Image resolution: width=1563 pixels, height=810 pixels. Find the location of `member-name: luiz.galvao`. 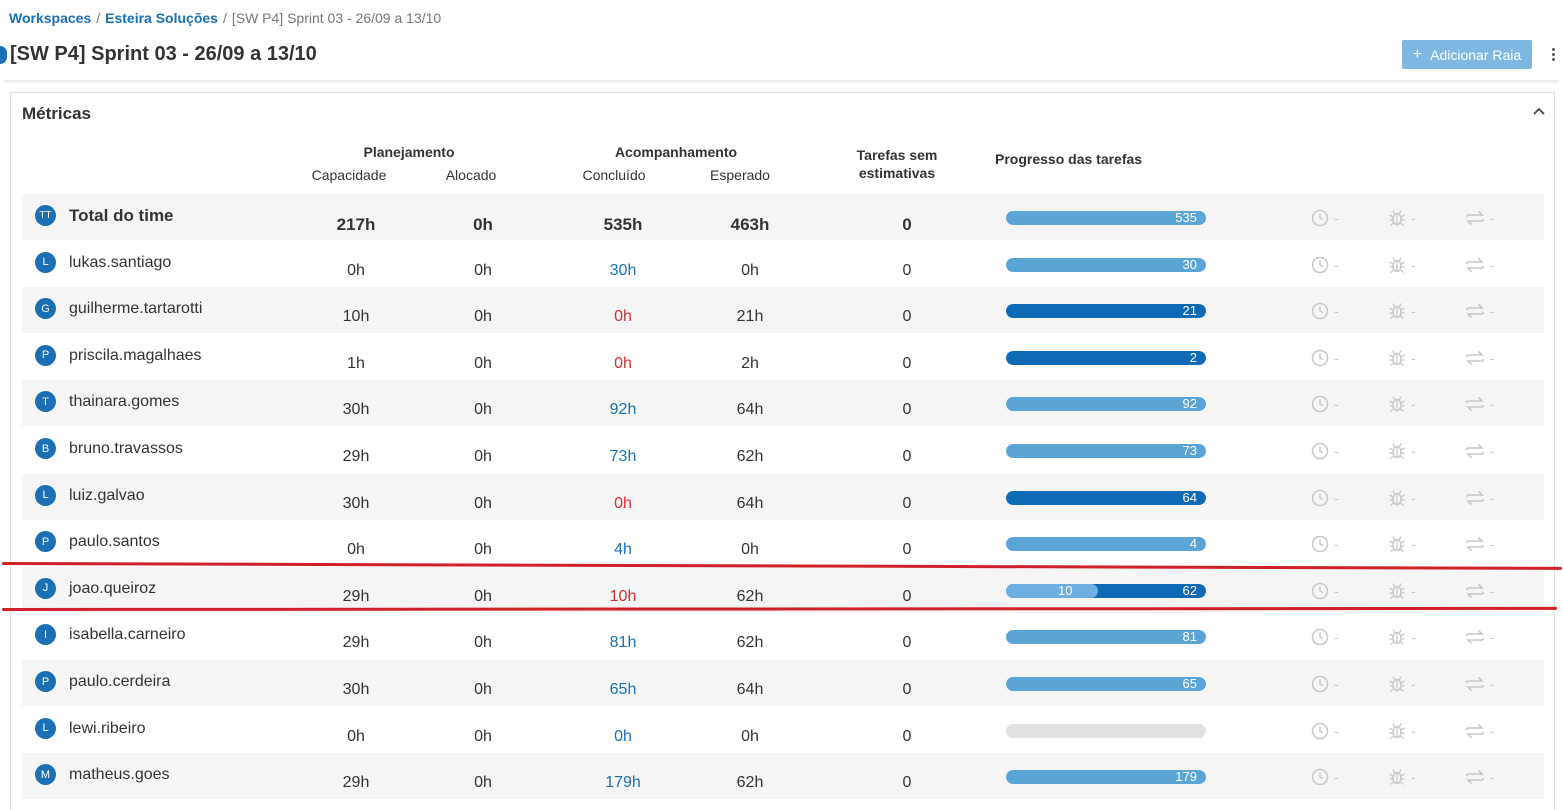

member-name: luiz.galvao is located at coordinates (107, 495).